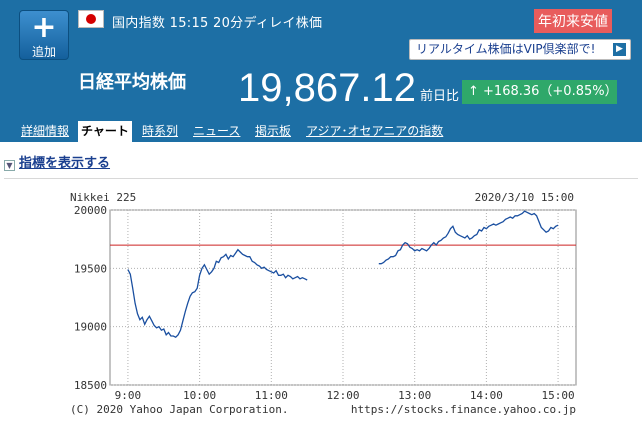  I want to click on index-name: 日経平均株価, so click(132, 82).